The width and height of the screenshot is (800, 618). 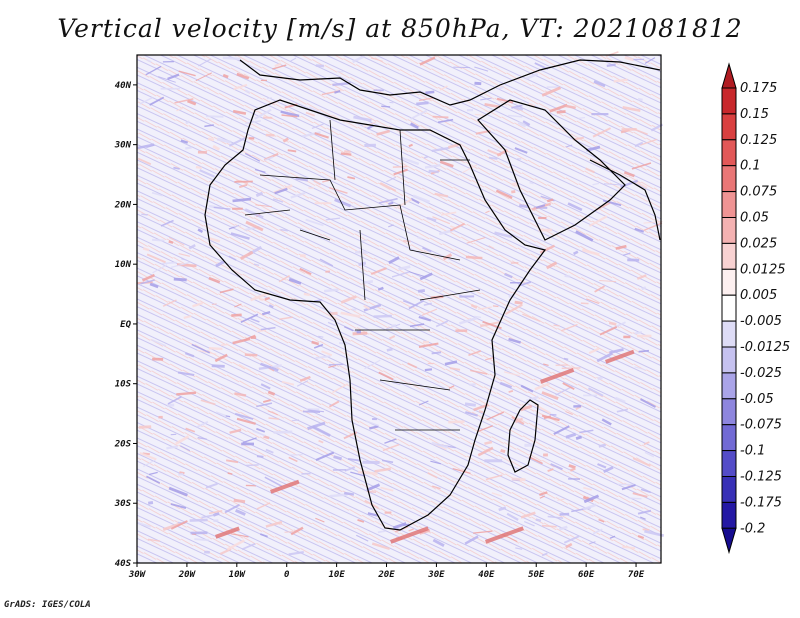 I want to click on x-tick-label: 10W, so click(x=238, y=575).